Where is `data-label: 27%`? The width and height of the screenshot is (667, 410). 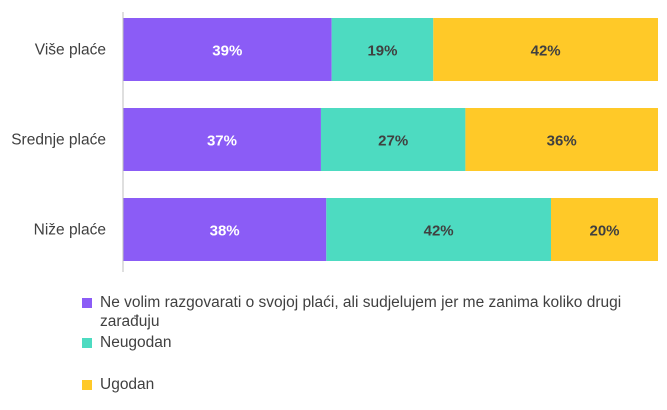
data-label: 27% is located at coordinates (393, 141).